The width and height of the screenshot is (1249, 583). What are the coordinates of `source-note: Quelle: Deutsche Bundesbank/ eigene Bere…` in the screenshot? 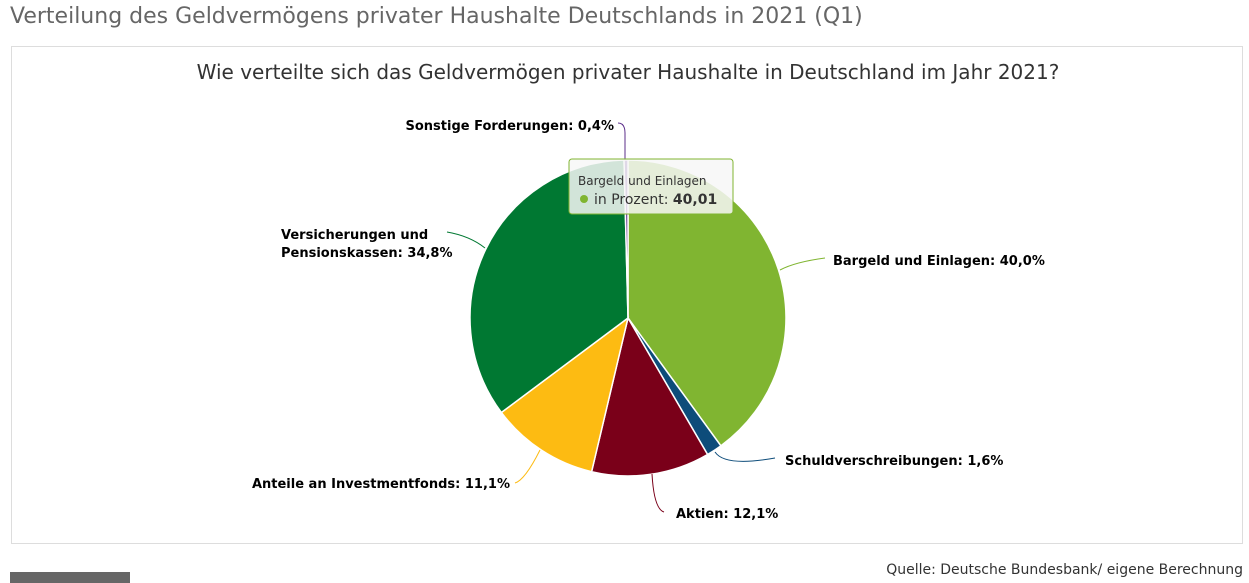 It's located at (1064, 570).